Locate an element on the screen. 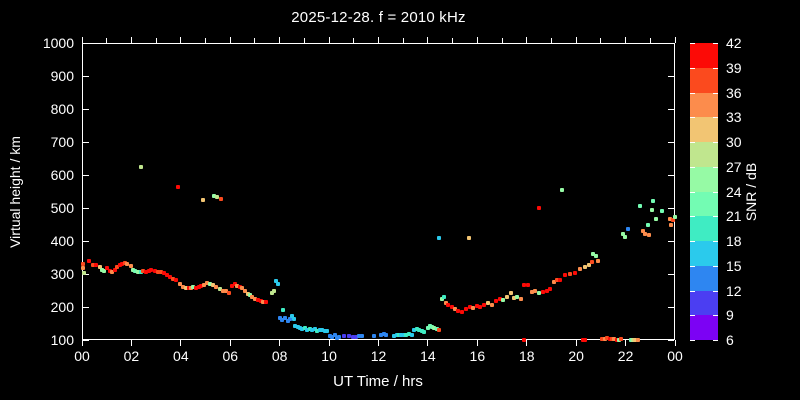 The width and height of the screenshot is (800, 400). x-tick-label: 06 is located at coordinates (230, 356).